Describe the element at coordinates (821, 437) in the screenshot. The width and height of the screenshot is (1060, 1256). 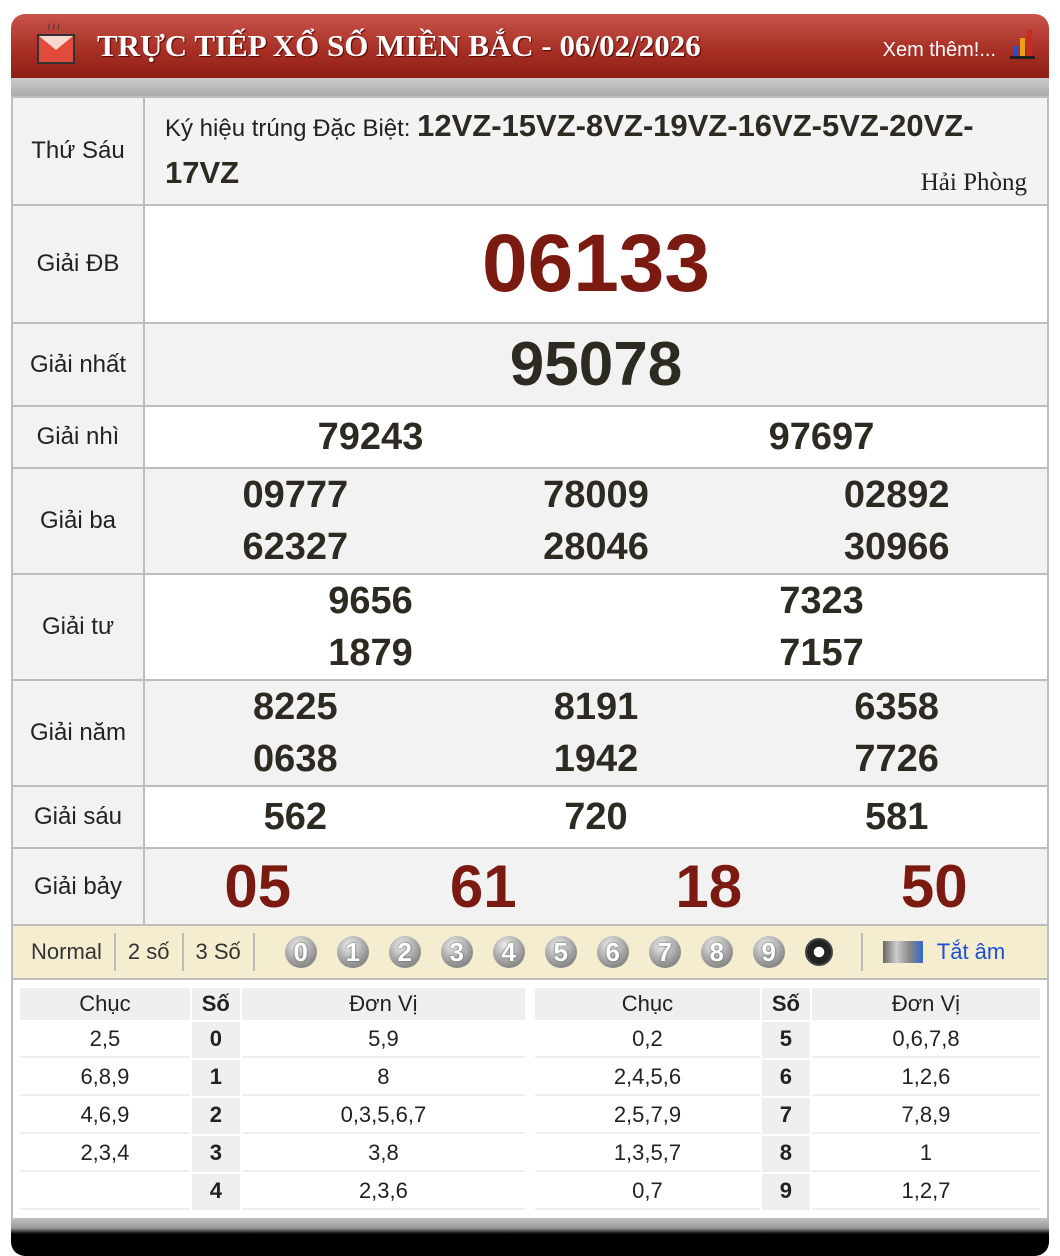
I see `prize-number: 97697` at that location.